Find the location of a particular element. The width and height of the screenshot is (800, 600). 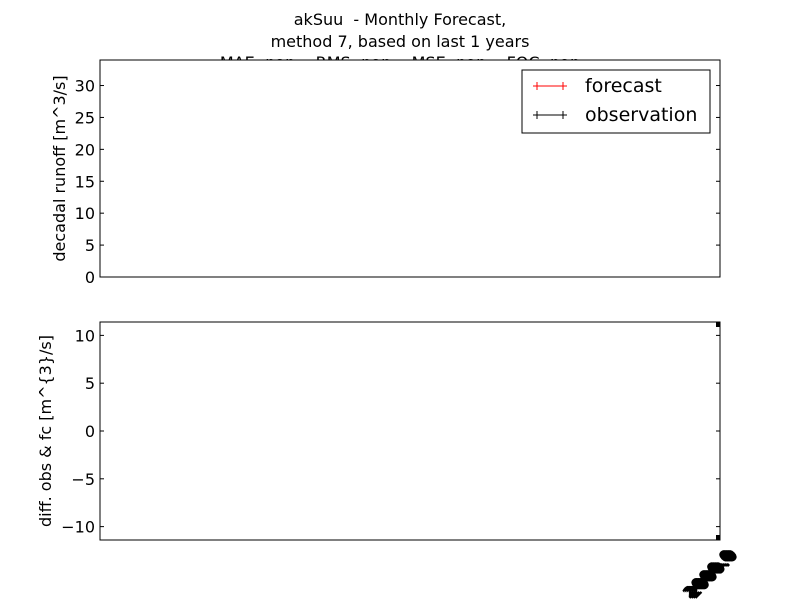

chart-title-line-2: method 7, based on last 1 years is located at coordinates (400, 41).